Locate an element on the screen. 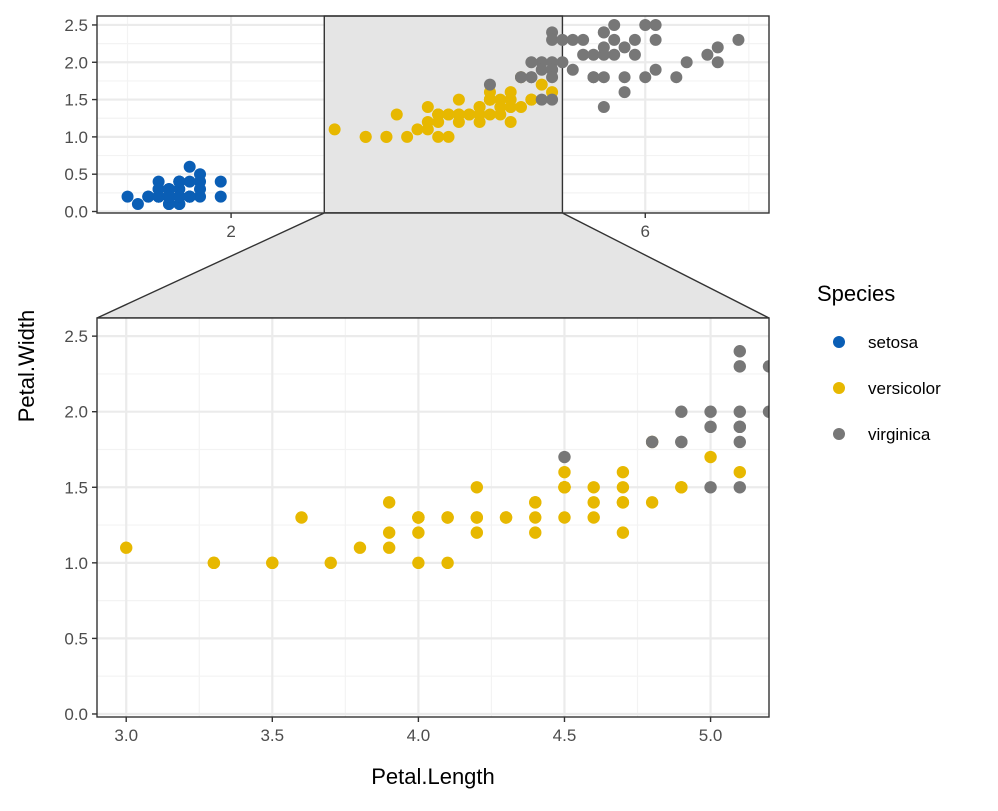 Image resolution: width=998 pixels, height=811 pixels. x-tick-label: 4.0 is located at coordinates (419, 735).